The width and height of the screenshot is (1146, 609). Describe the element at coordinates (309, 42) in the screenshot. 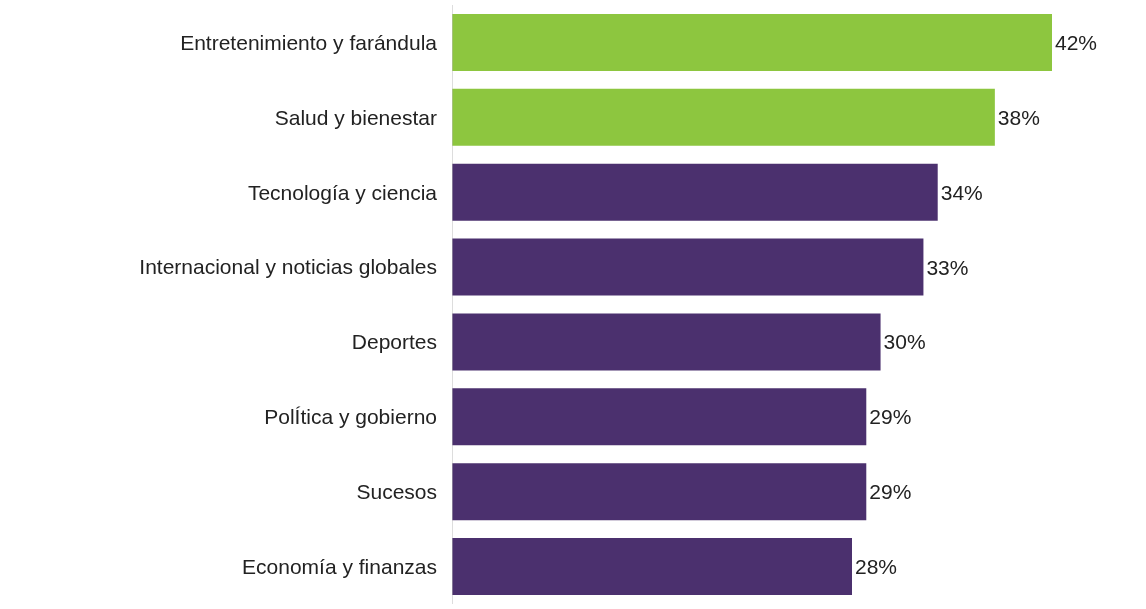

I see `y-tick-label: Entretenimiento y farándula` at that location.